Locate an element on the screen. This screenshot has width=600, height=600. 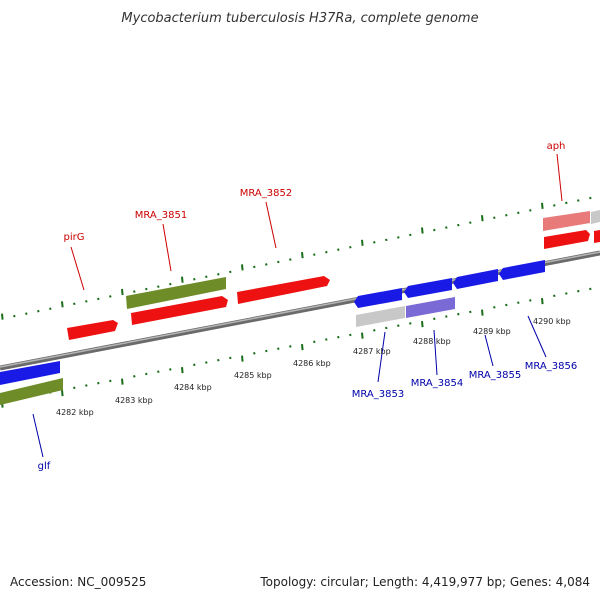
gene-label: MRA_3851 is located at coordinates (161, 215).